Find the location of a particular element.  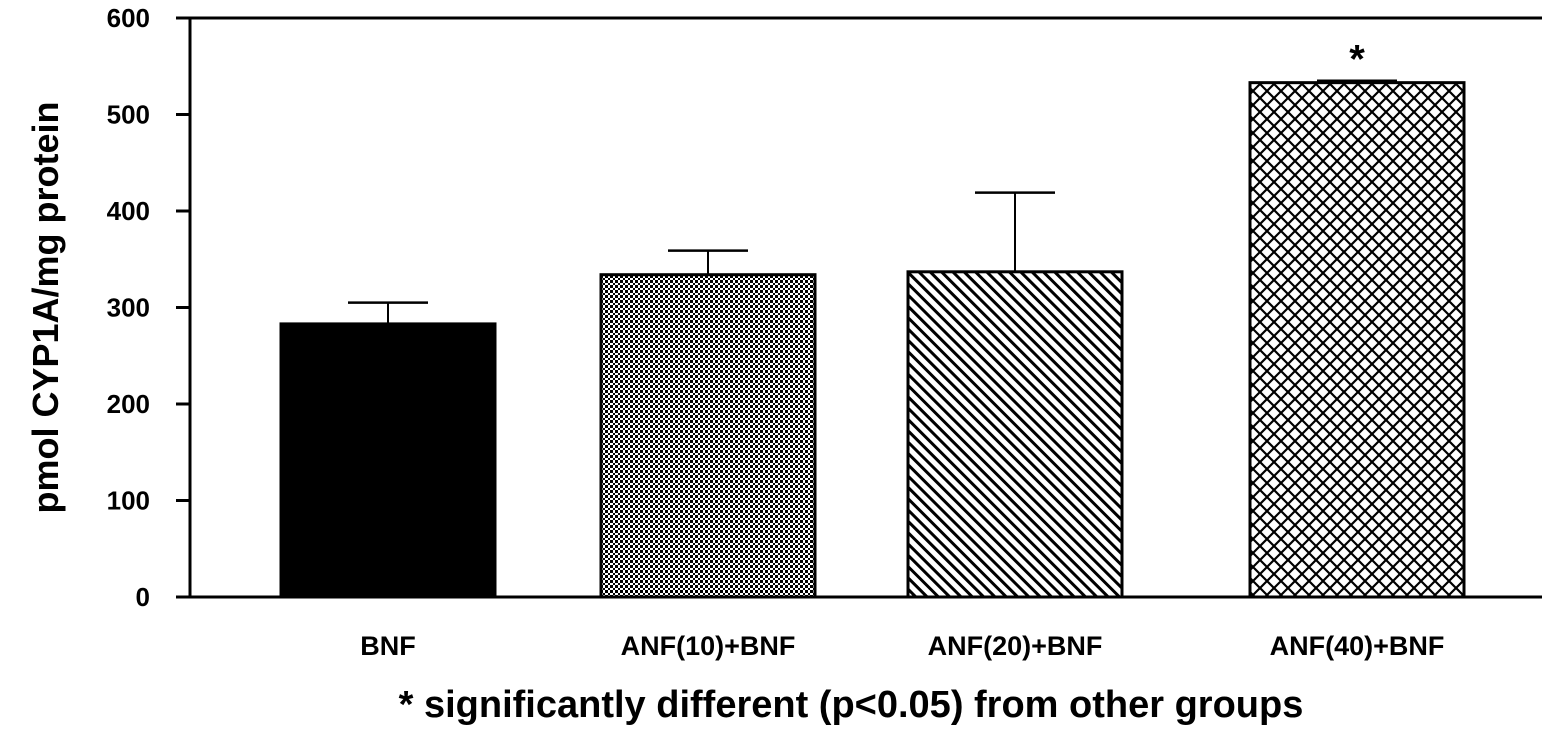

bar-anf-40-bnf is located at coordinates (1357, 340).